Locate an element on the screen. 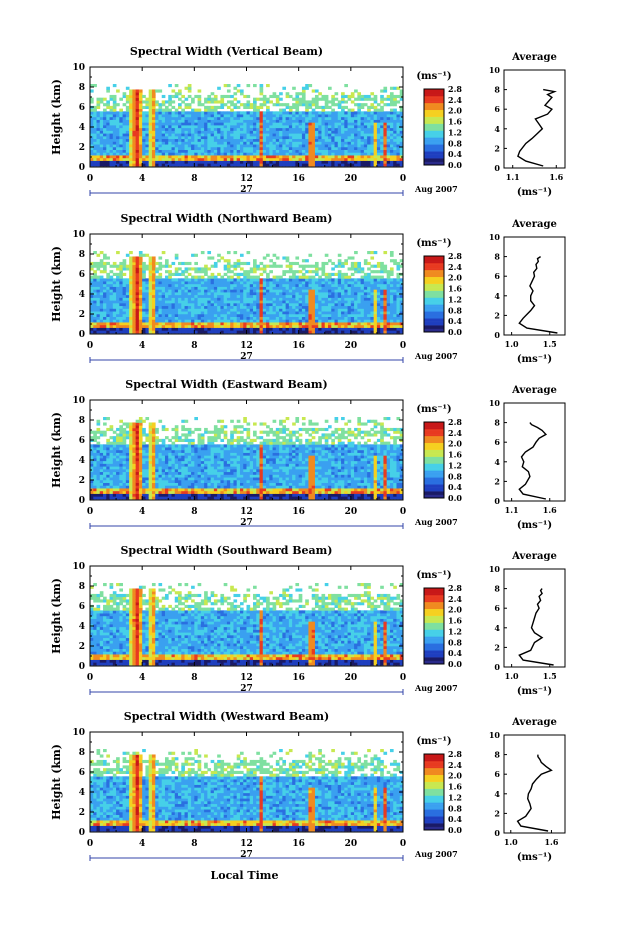 Image resolution: width=623 pixels, height=929 pixels. average-frame is located at coordinates (534, 119).